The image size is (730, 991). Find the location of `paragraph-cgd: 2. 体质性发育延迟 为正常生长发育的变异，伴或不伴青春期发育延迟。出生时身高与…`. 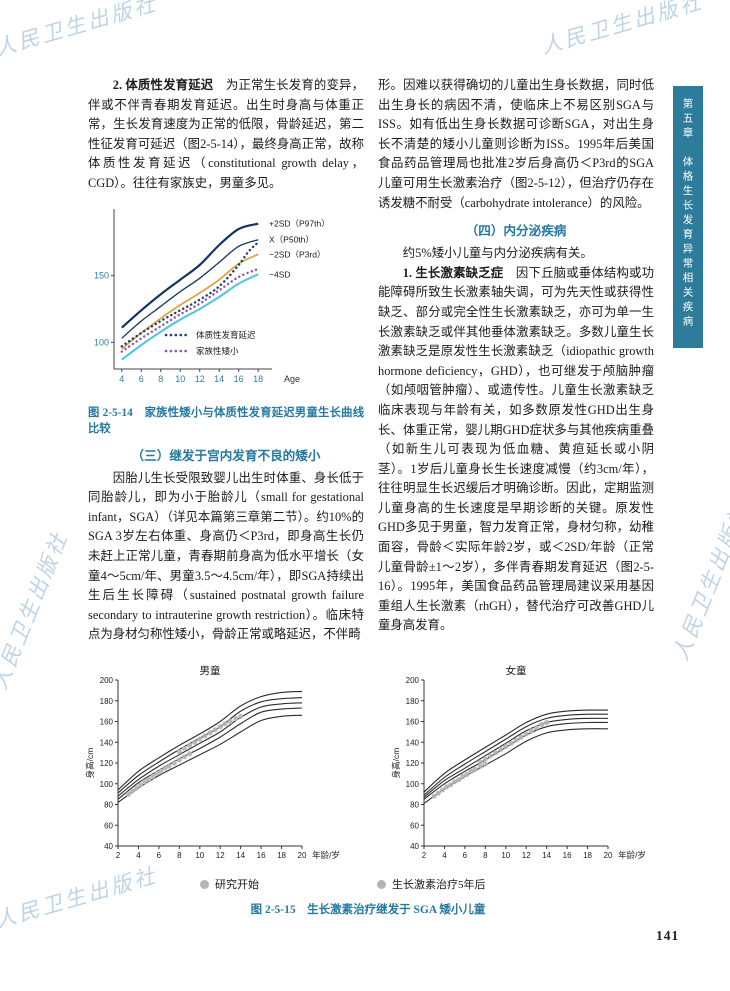

paragraph-cgd: 2. 体质性发育延迟 为正常生长发育的变异，伴或不伴青春期发育延迟。出生时身高与… is located at coordinates (226, 135).